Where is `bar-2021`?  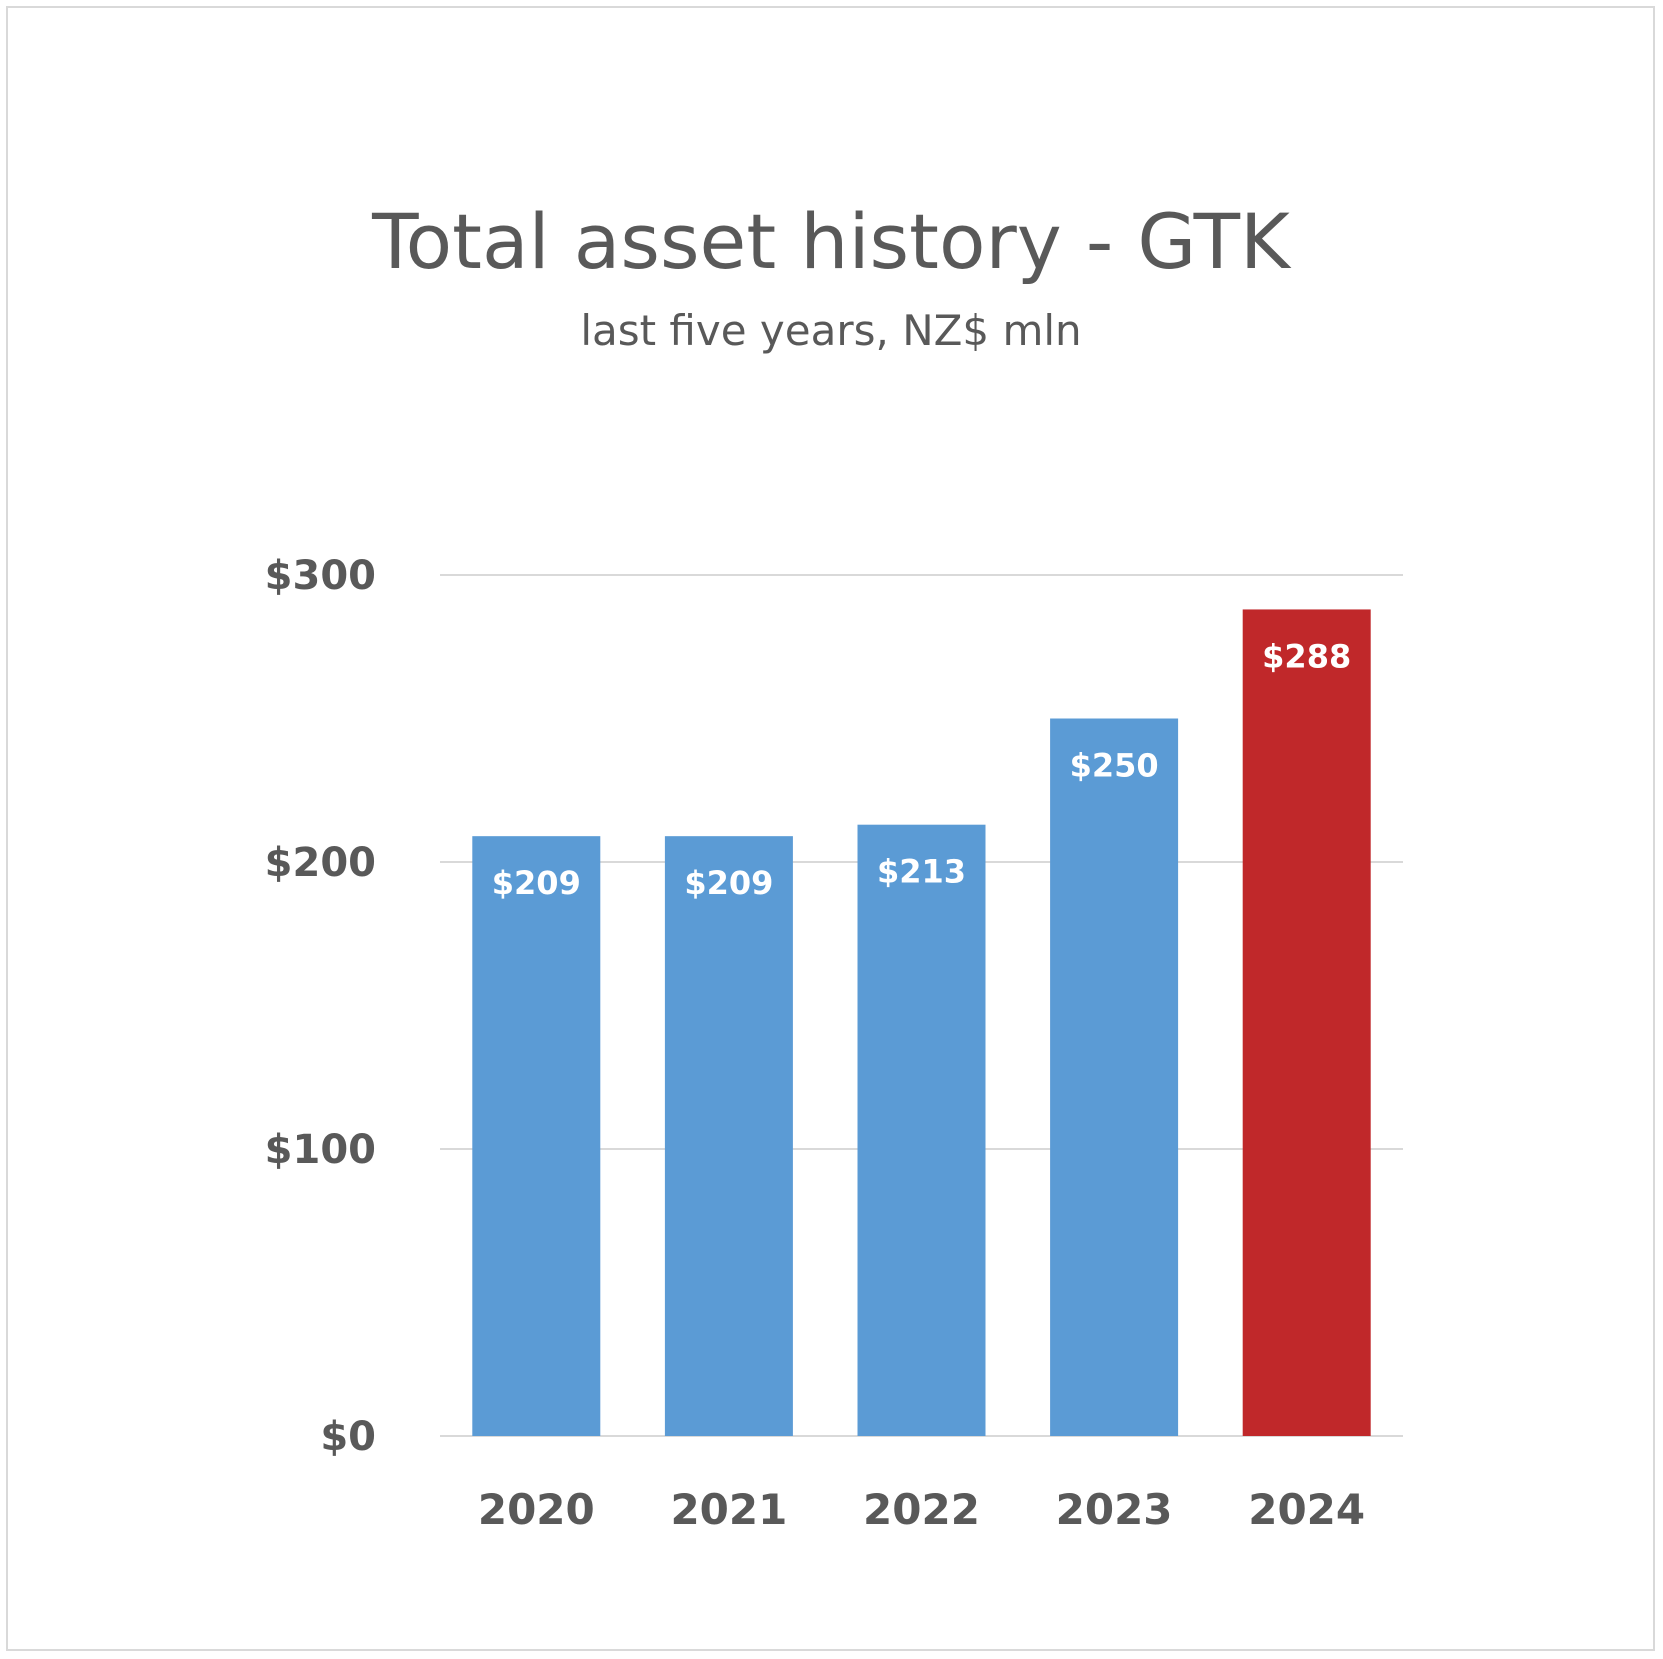 bar-2021 is located at coordinates (728, 1136).